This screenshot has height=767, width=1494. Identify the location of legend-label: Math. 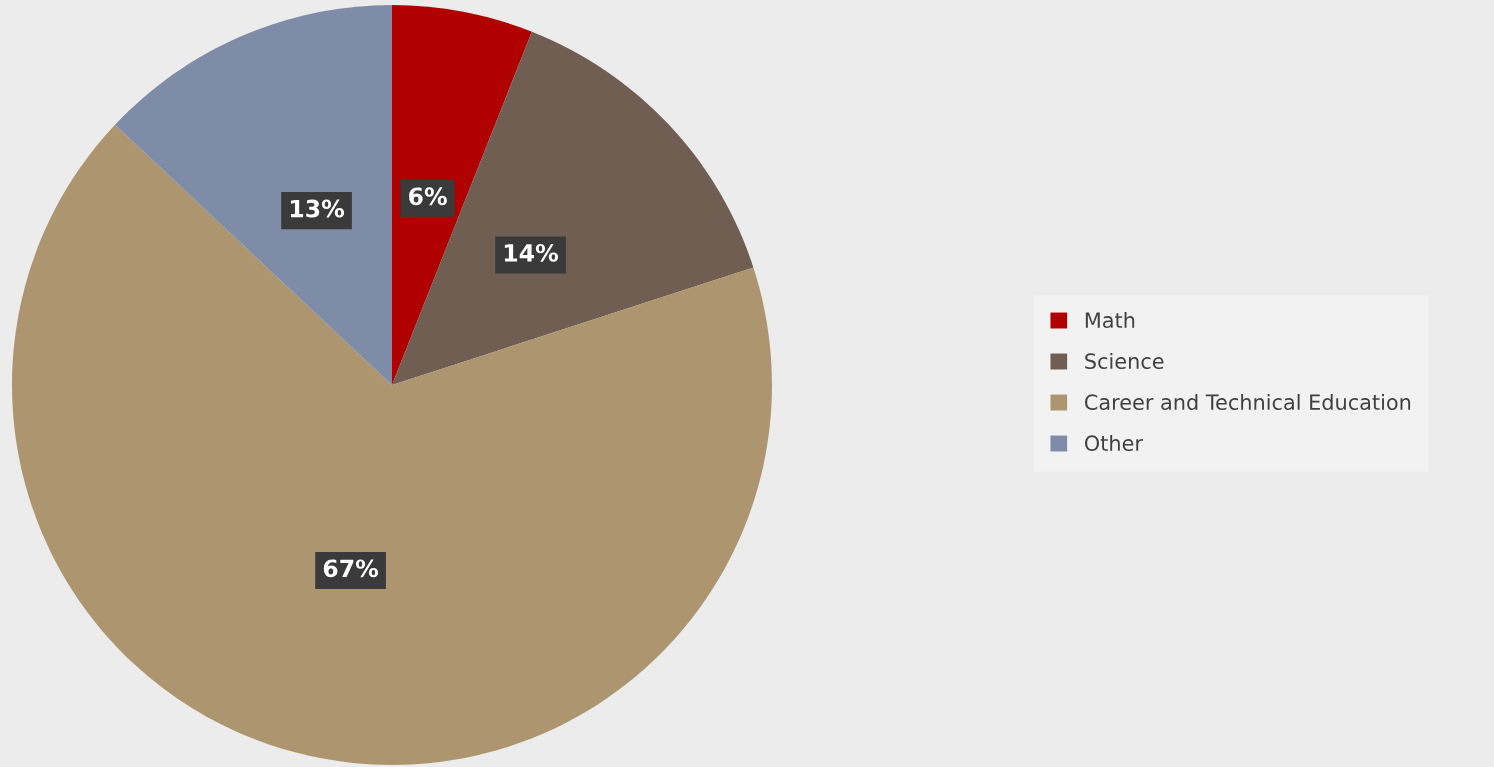
(1110, 320).